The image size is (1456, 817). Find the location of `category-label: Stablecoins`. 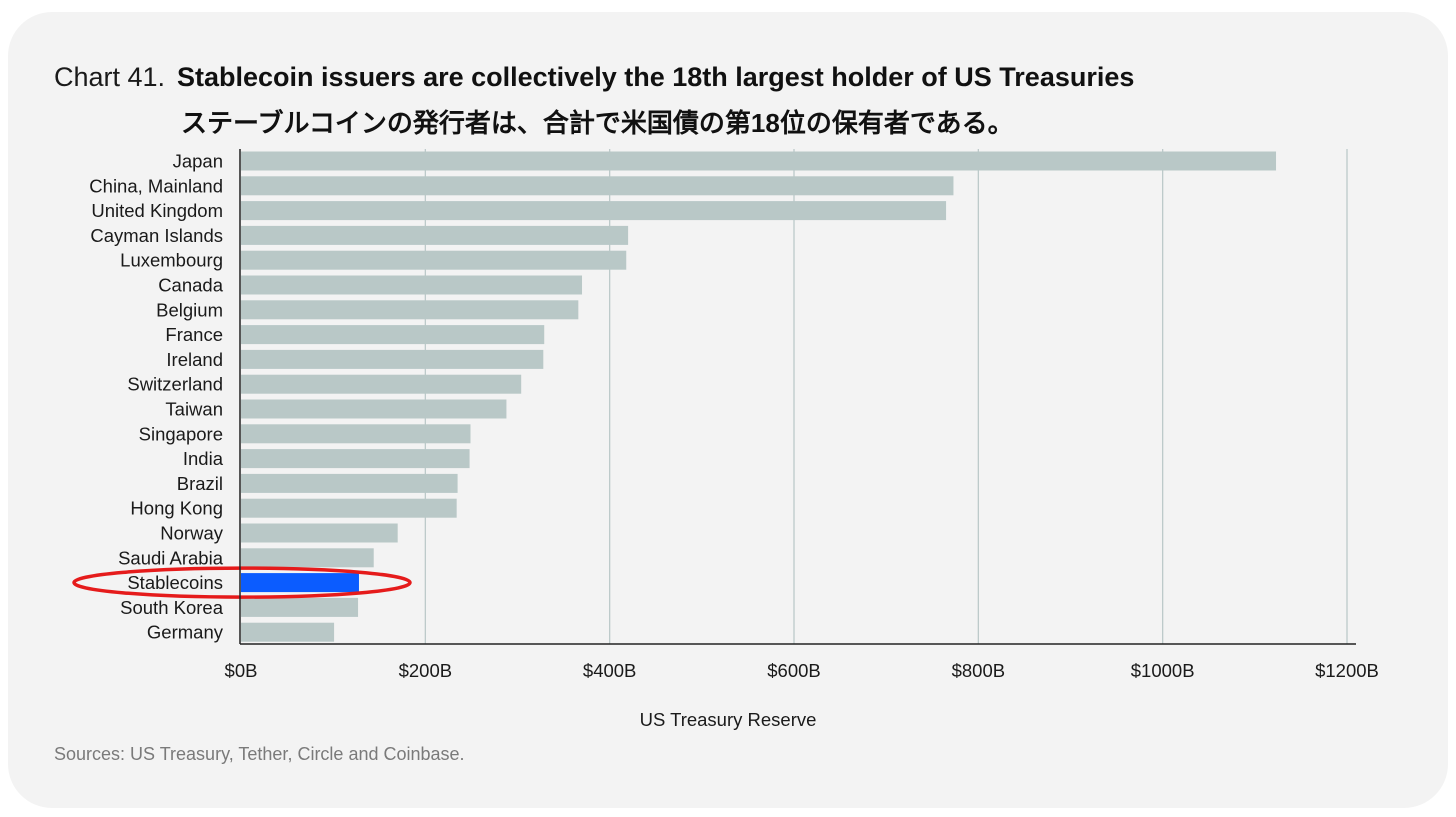

category-label: Stablecoins is located at coordinates (175, 582).